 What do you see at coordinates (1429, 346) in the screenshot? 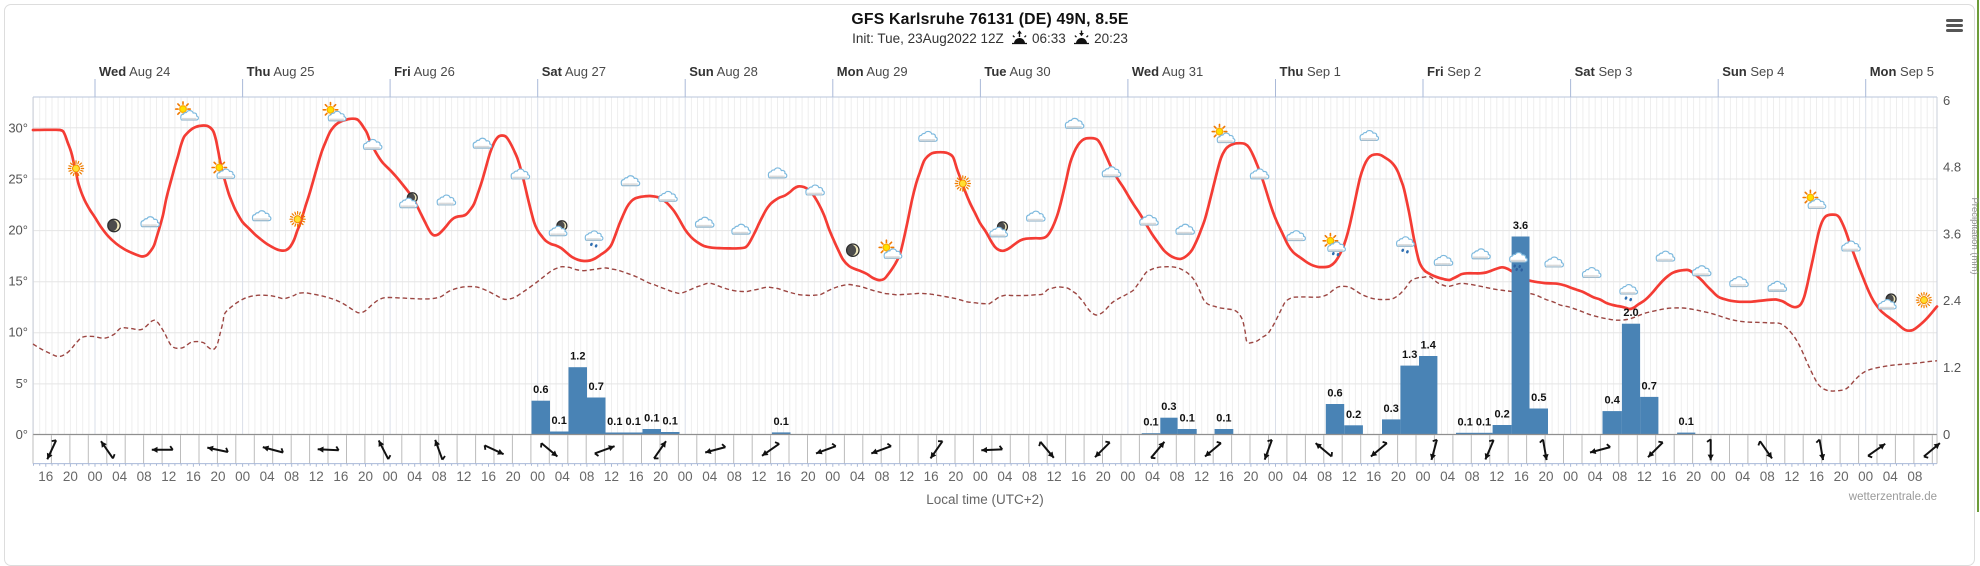
I see `svg-text: 1.4` at bounding box center [1429, 346].